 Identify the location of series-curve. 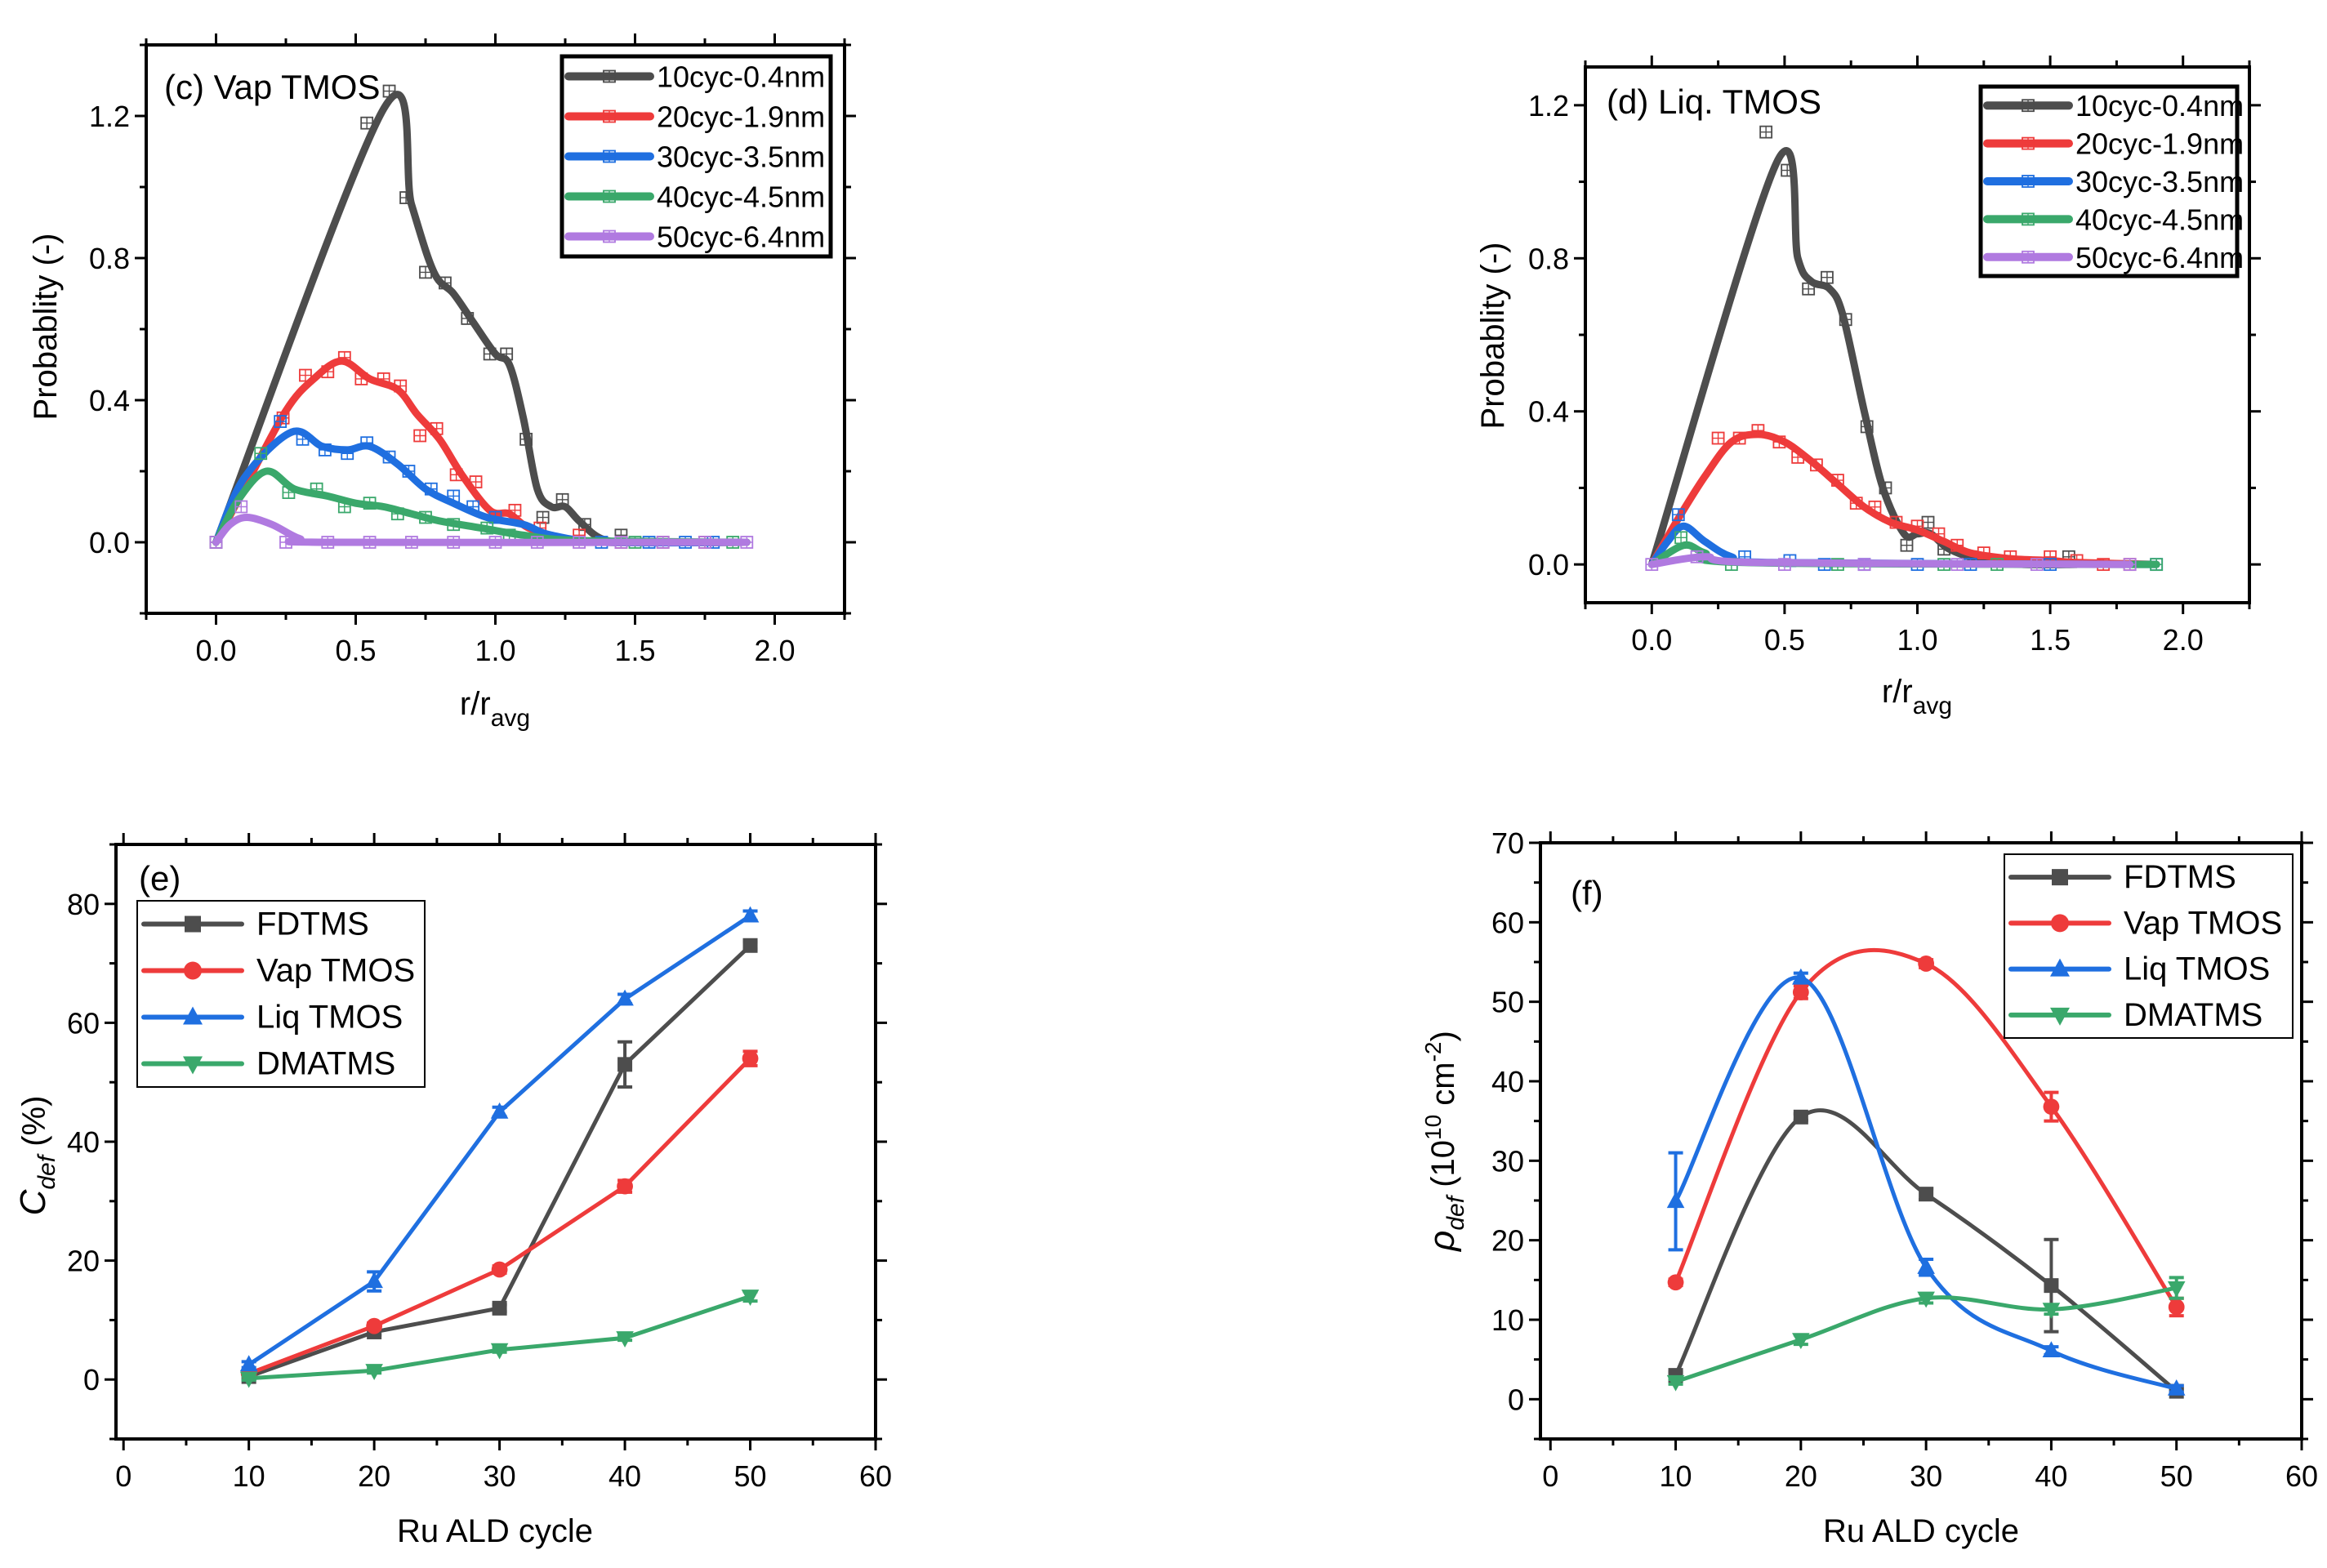
(1890, 560).